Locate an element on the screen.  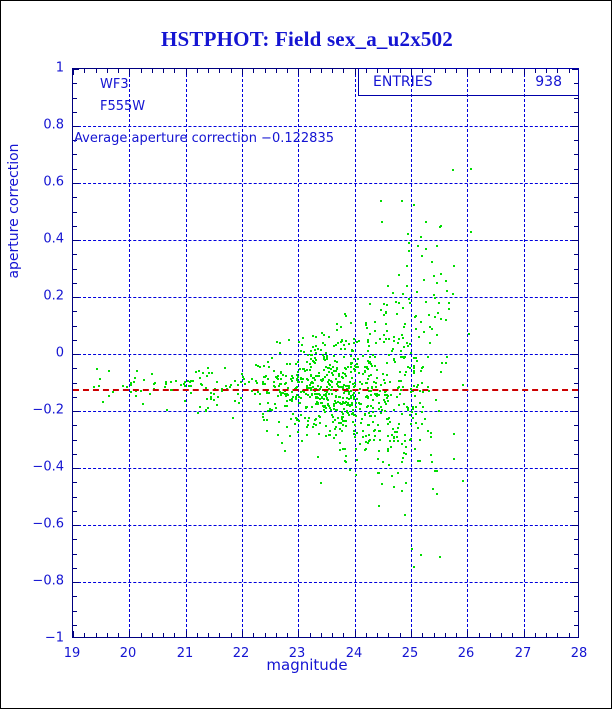
entries-box: ENTRIES 938 is located at coordinates (468, 82).